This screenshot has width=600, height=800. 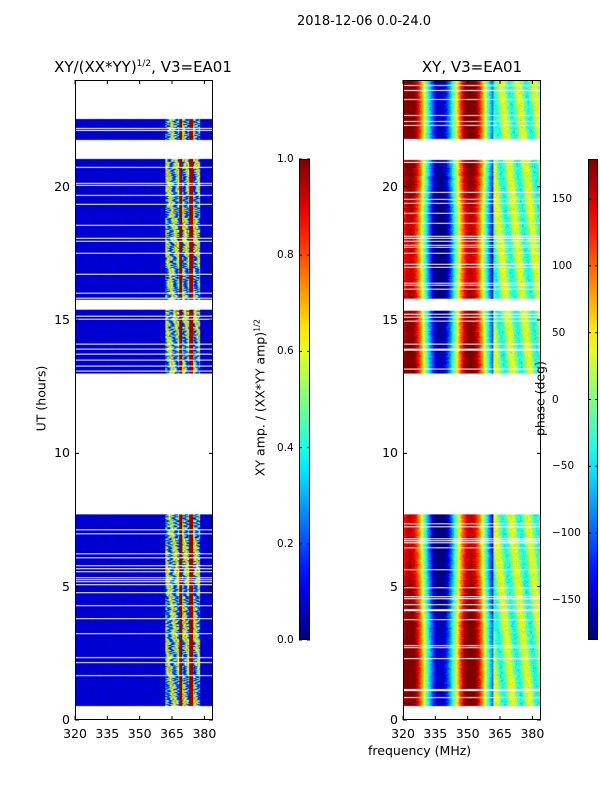 I want to click on cbar-tick-label: 0, so click(x=555, y=399).